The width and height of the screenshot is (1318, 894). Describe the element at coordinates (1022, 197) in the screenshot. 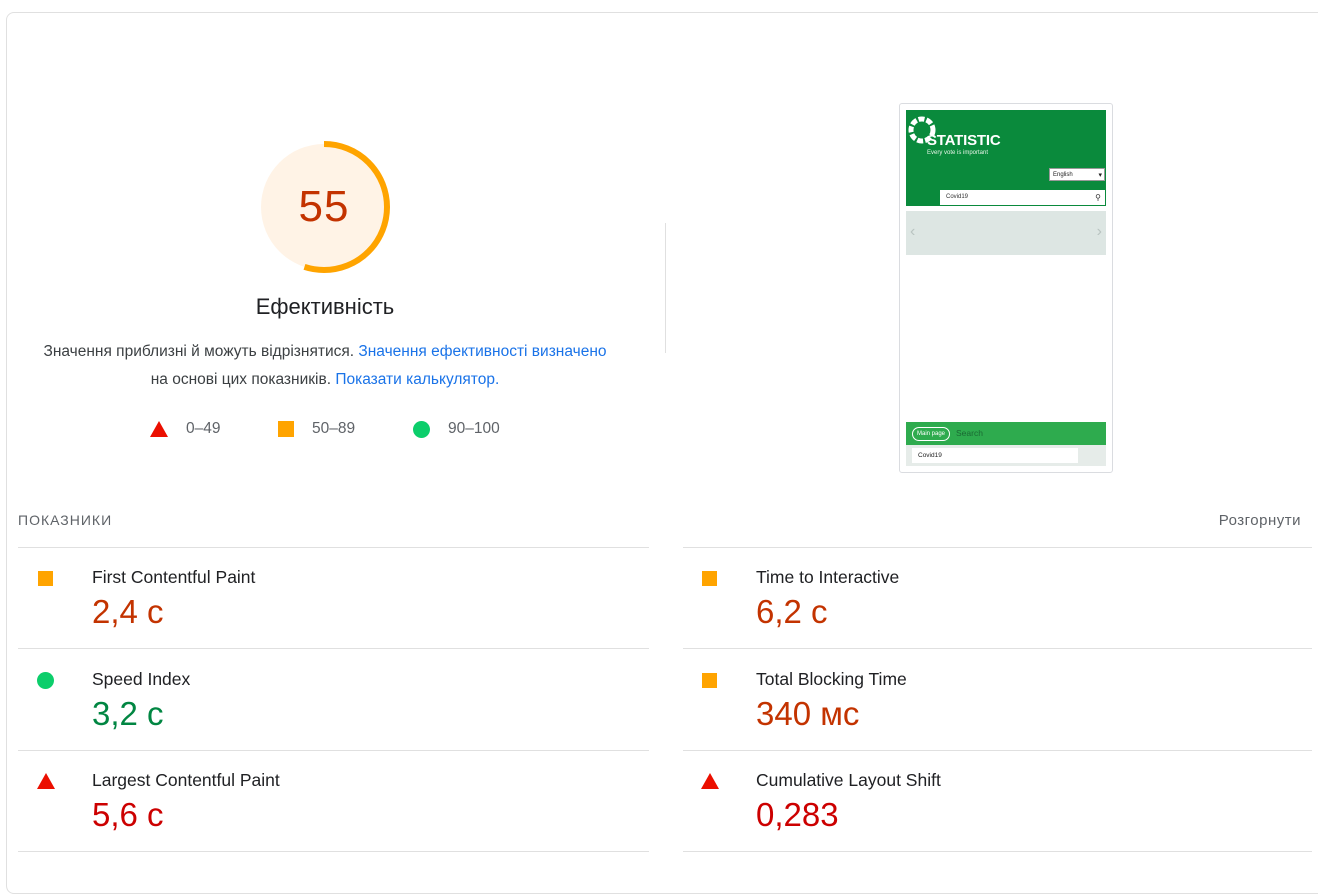

I see `site-search-field: Covid19 ⚲` at that location.